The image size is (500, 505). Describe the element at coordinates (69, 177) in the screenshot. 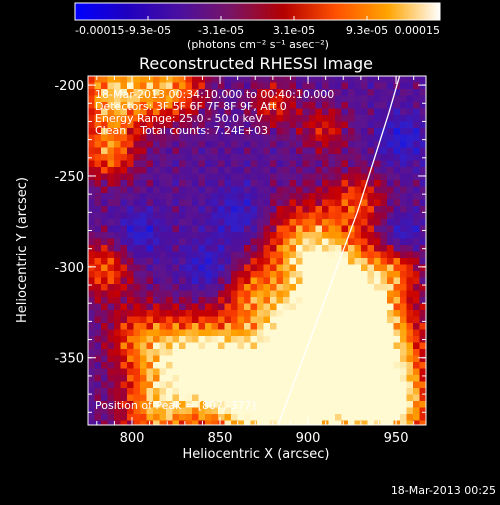

I see `y-tick-label: -250` at that location.